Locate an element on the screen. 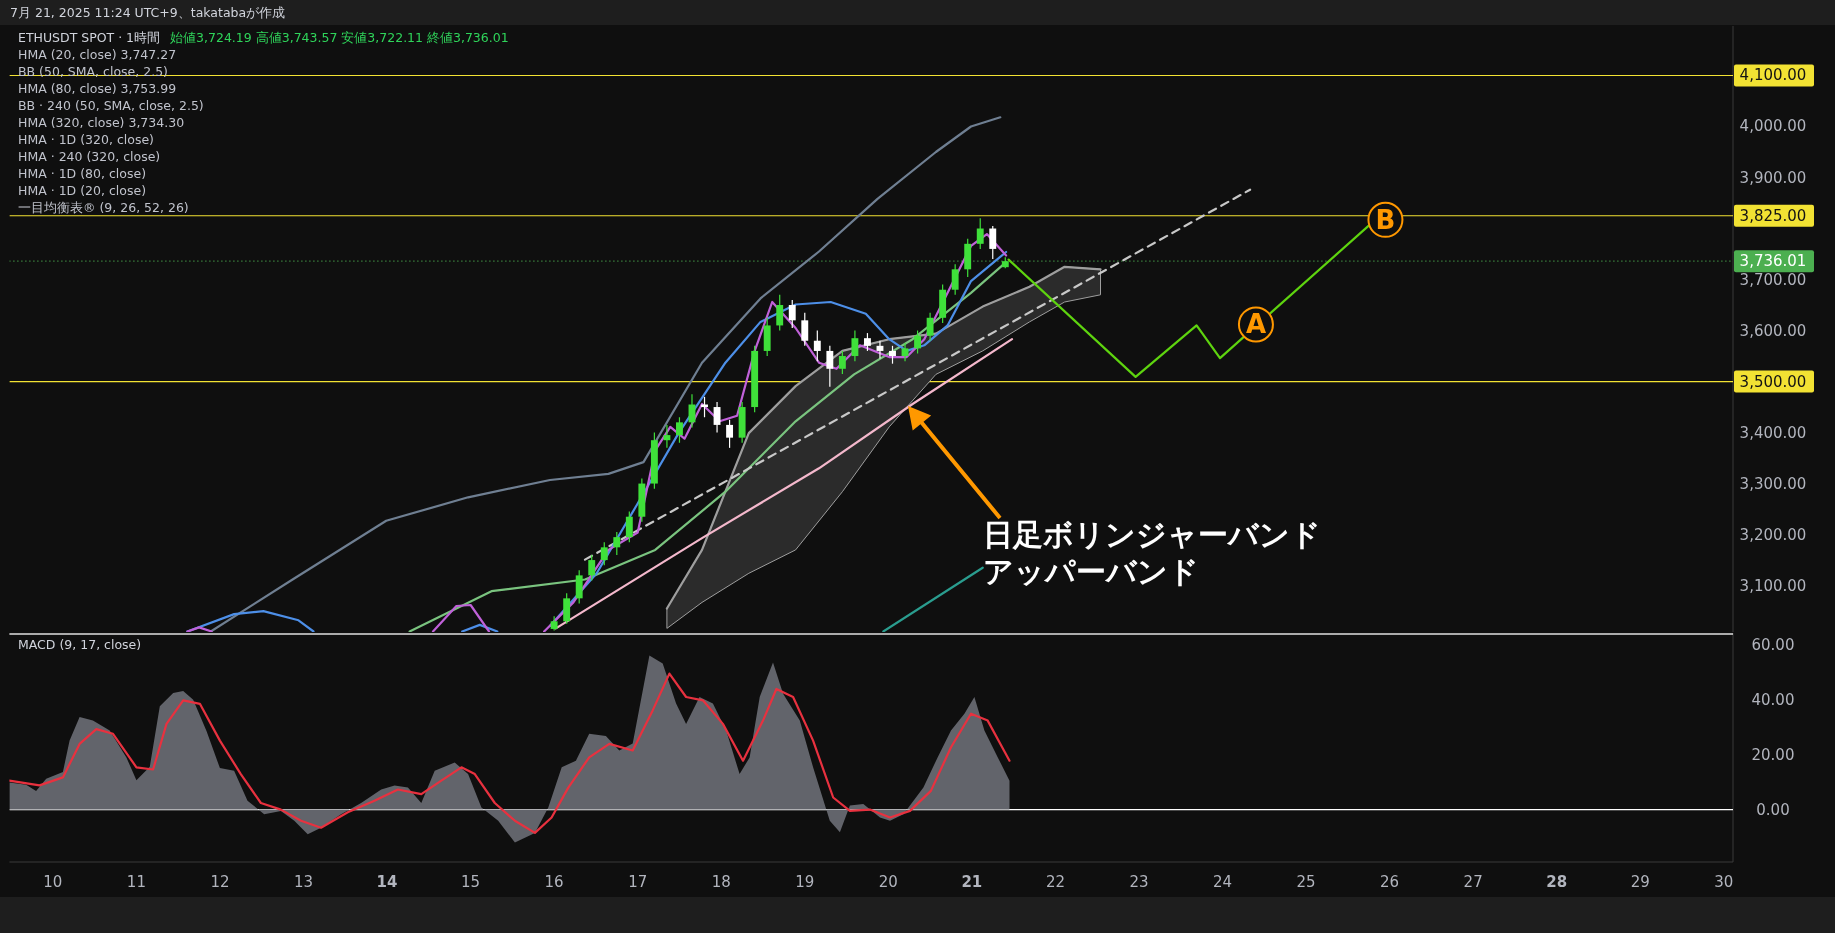 This screenshot has height=933, width=1835. y-tick-label: 3,400.00 is located at coordinates (1773, 432).